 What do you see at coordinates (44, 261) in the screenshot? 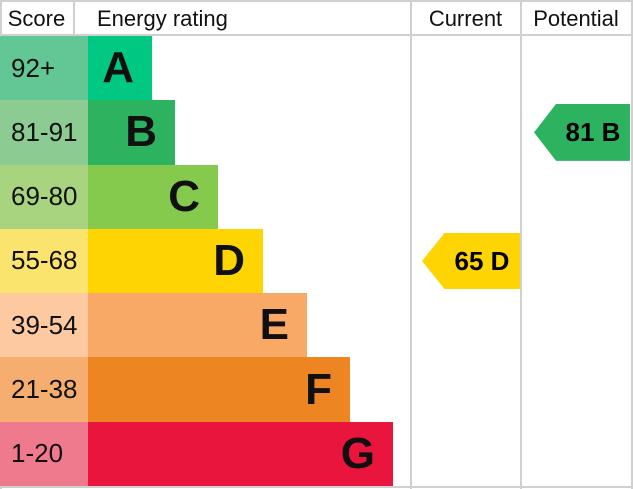
I see `score-range-d: 55-68` at bounding box center [44, 261].